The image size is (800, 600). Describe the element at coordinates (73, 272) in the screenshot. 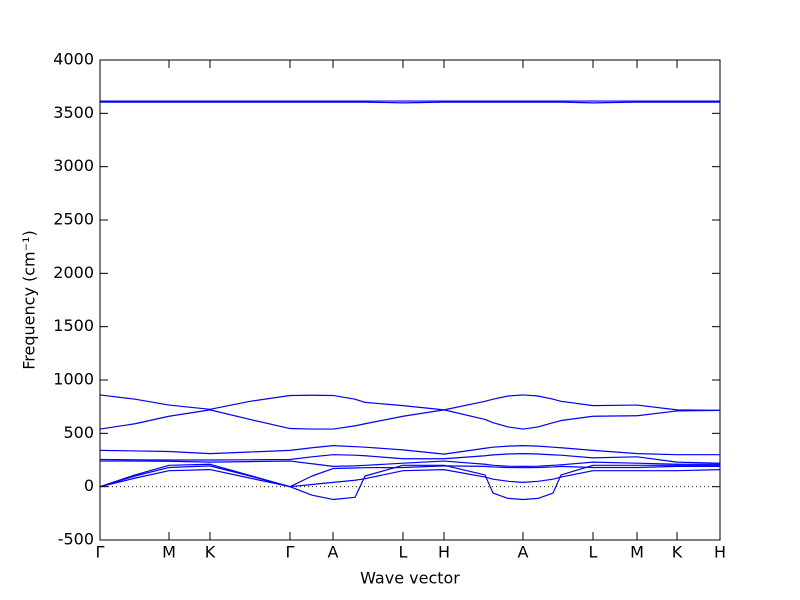

I see `y-tick-label: 2000` at that location.